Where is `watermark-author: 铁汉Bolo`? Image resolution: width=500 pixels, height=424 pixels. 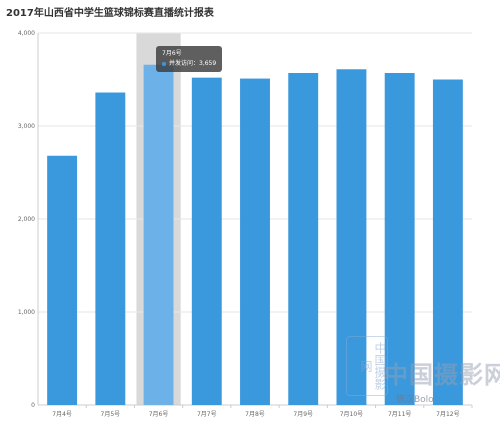 watermark-author: 铁汉Bolo is located at coordinates (415, 400).